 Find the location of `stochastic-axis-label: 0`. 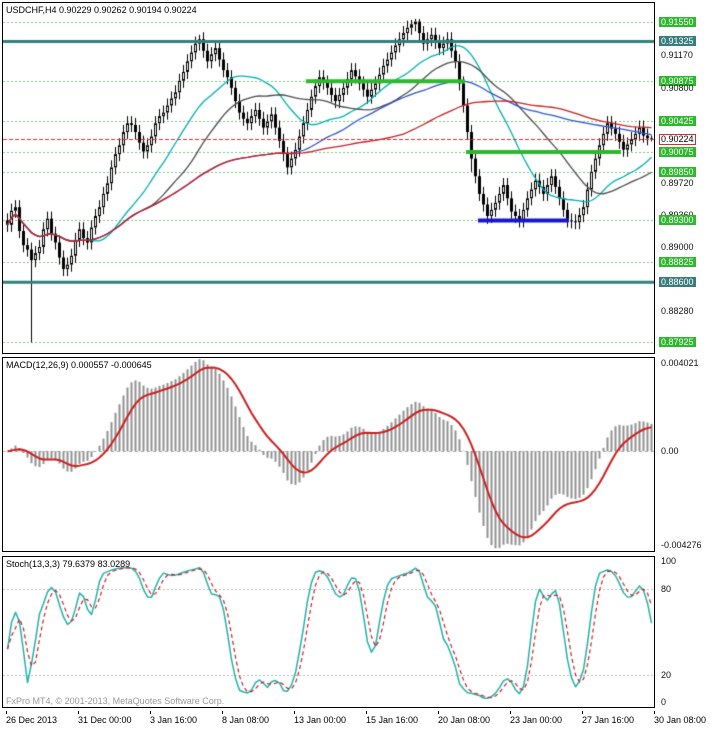

stochastic-axis-label: 0 is located at coordinates (664, 702).